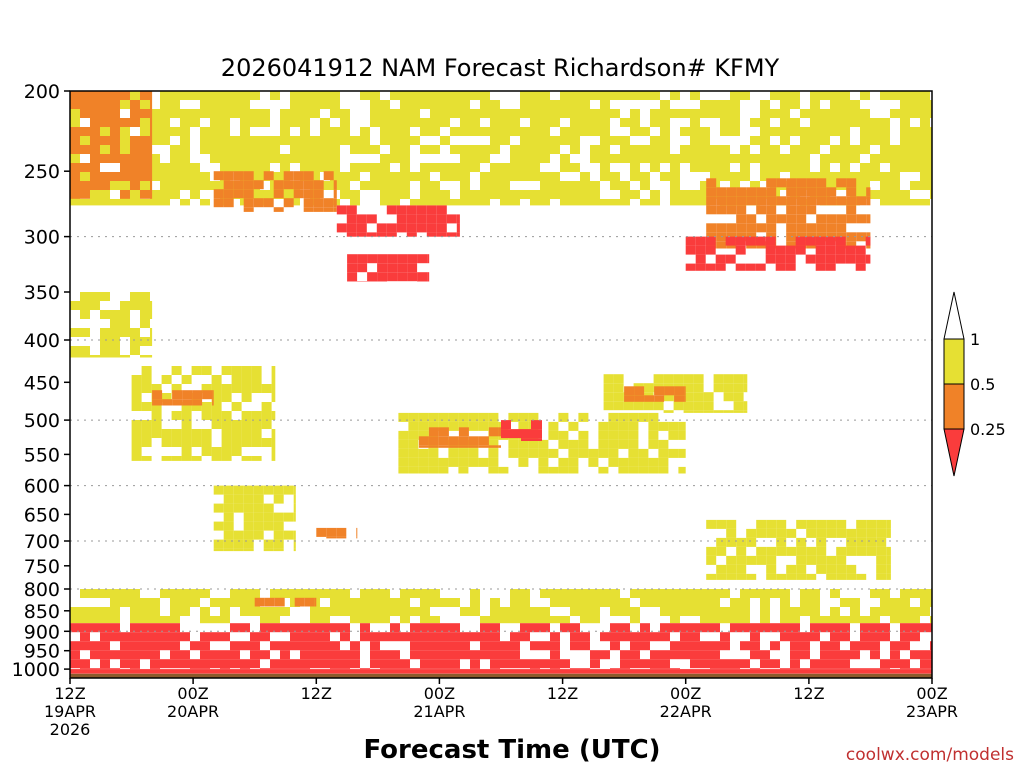  I want to click on y-tick-label: 850, so click(42, 612).